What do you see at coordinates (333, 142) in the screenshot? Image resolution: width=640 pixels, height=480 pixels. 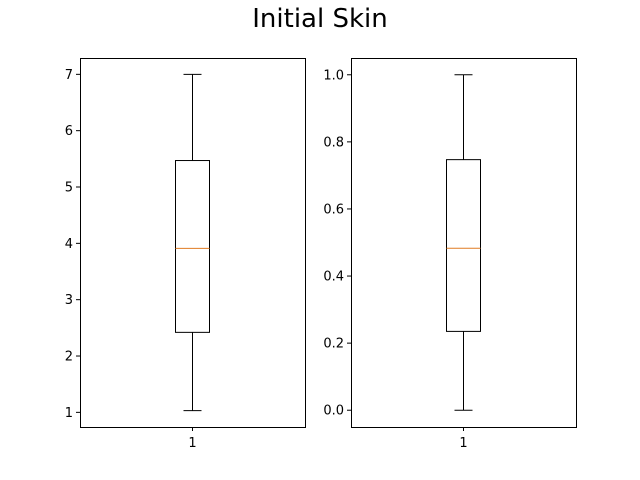 I see `y-tick-label: 0.8` at bounding box center [333, 142].